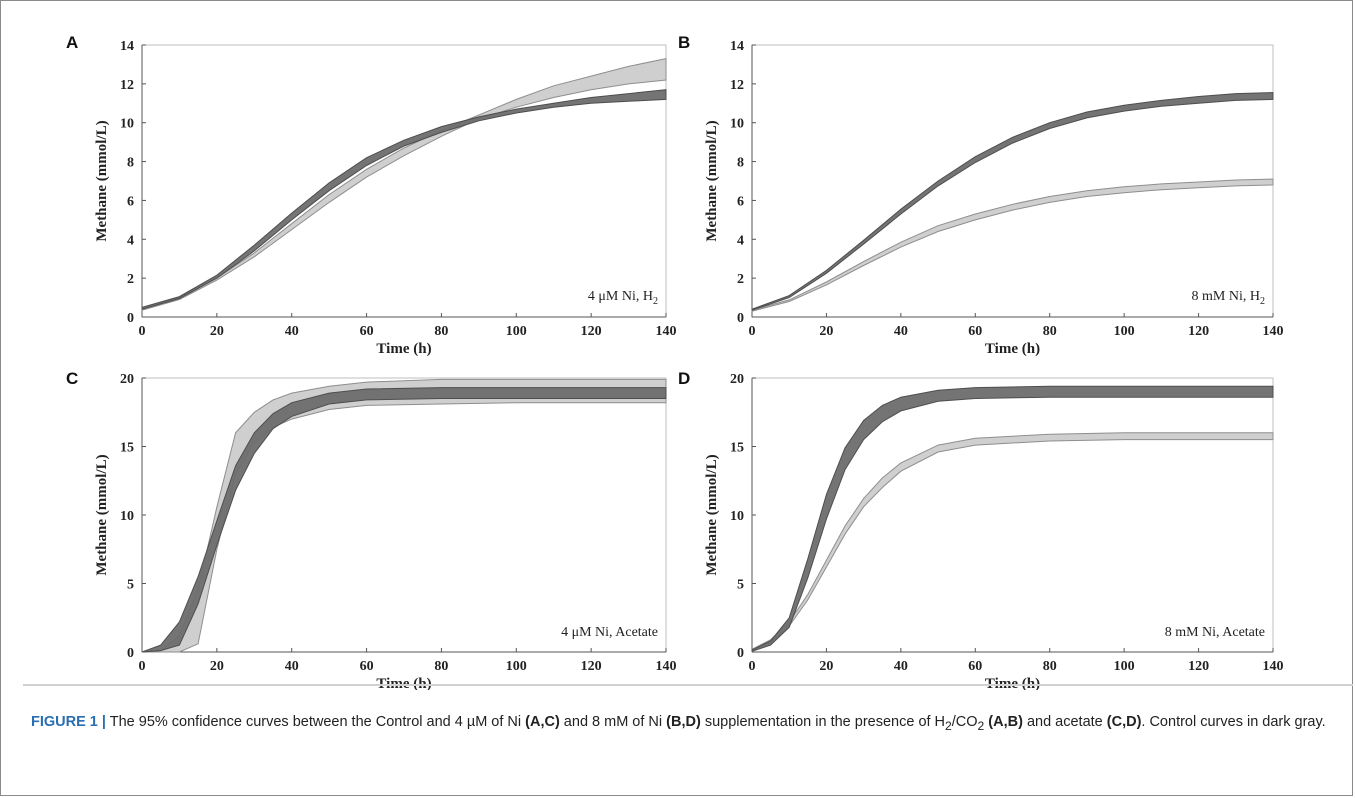 The width and height of the screenshot is (1355, 798). Describe the element at coordinates (623, 298) in the screenshot. I see `panel-annotation: 4 μM Ni, H2` at that location.